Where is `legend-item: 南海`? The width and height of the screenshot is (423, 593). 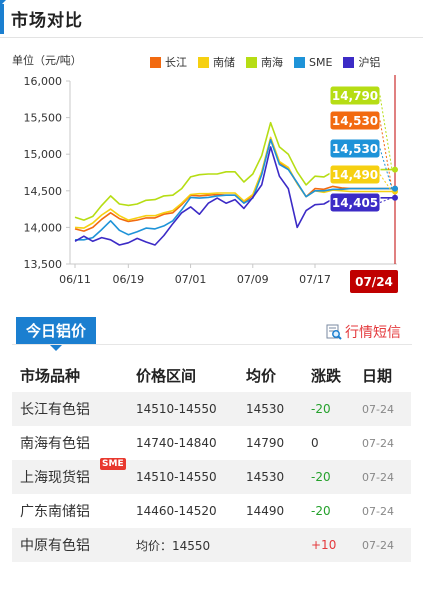 legend-item: 南海 is located at coordinates (264, 62).